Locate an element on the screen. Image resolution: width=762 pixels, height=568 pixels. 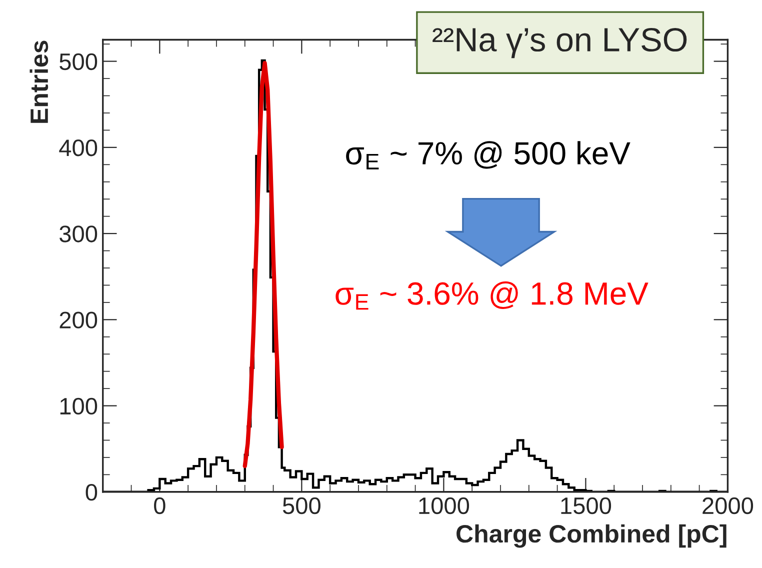
x-tick-label: 0 is located at coordinates (160, 505).